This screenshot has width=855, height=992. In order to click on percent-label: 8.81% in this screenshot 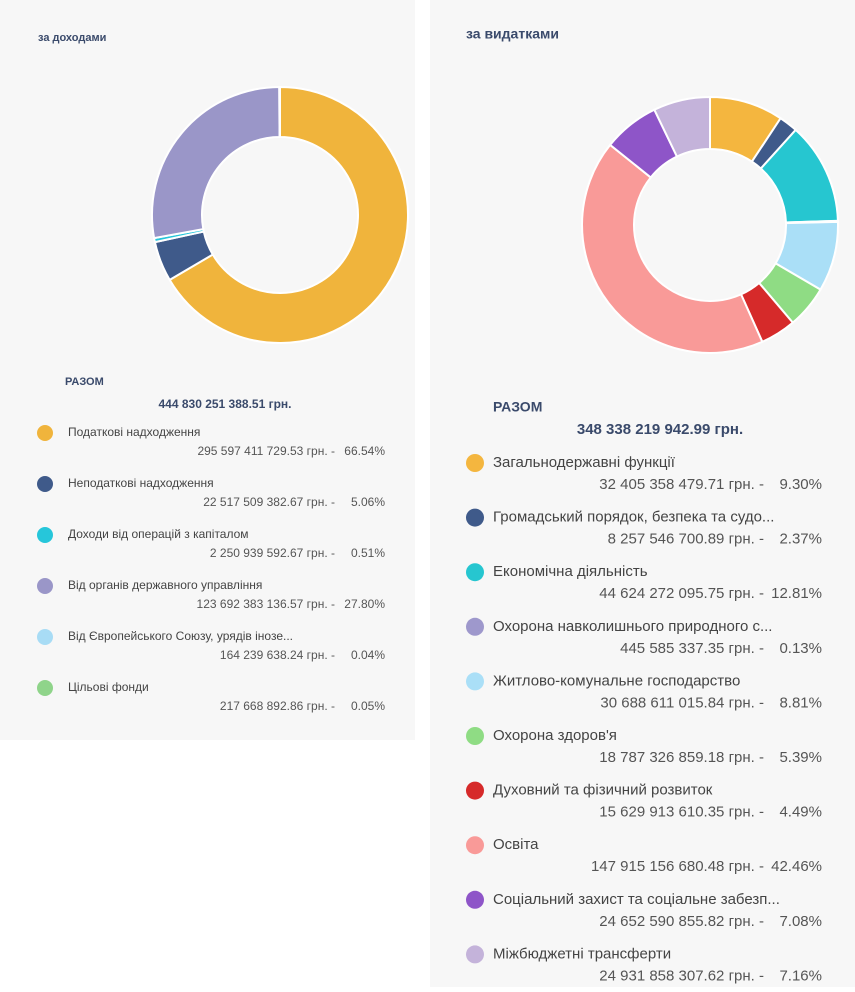, I will do `click(800, 702)`.